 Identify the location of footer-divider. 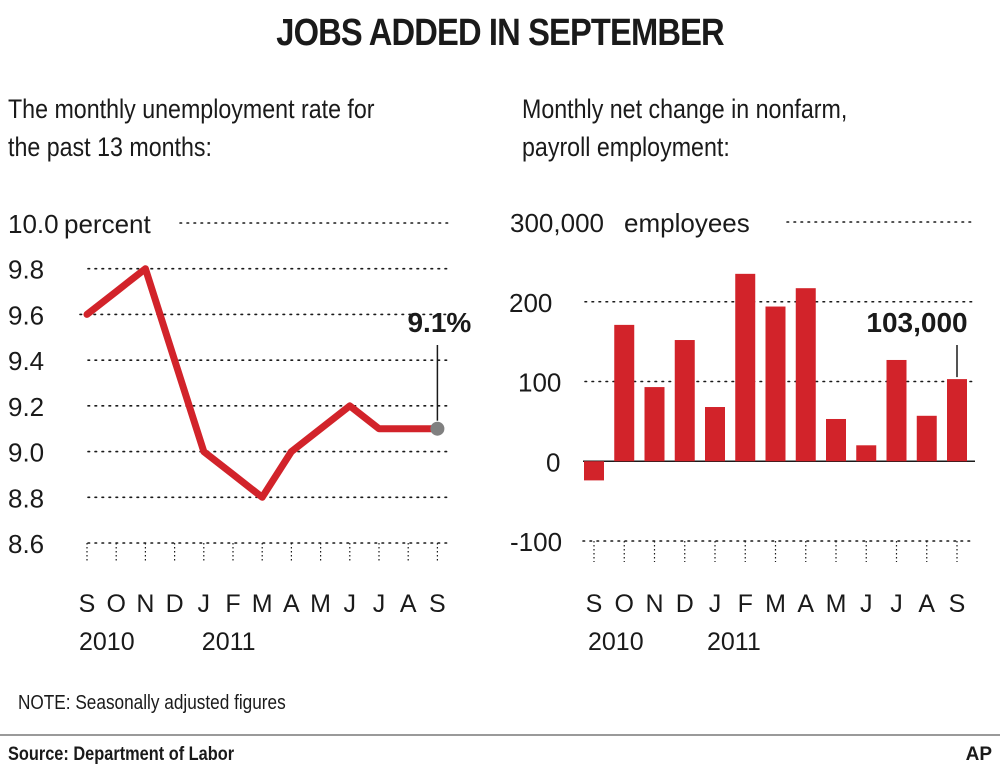
(500, 735).